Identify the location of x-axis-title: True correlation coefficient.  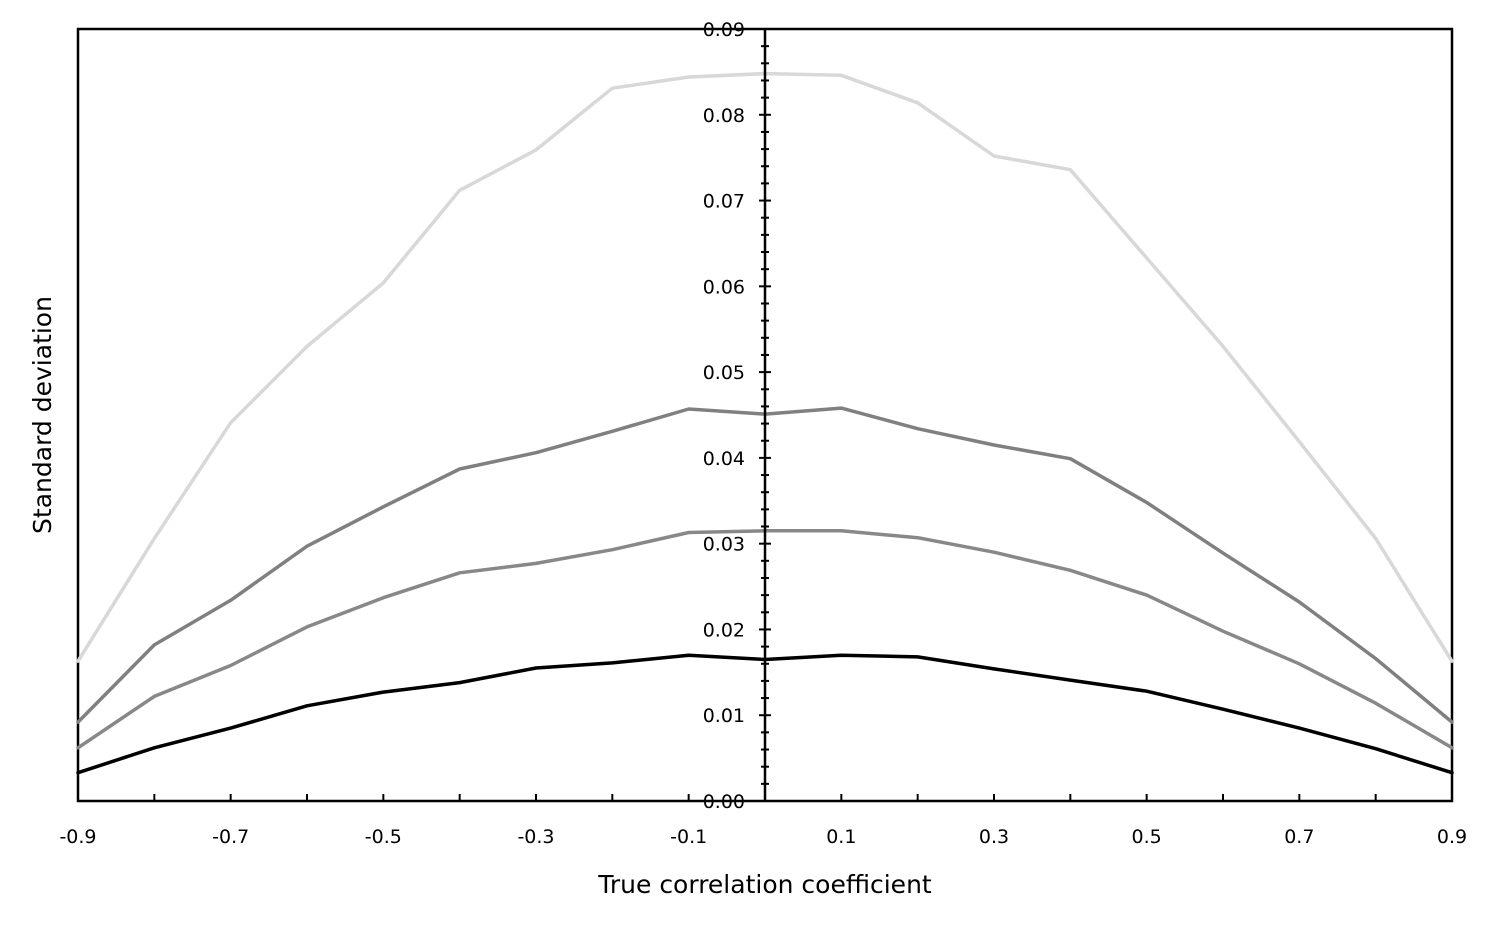
(764, 884).